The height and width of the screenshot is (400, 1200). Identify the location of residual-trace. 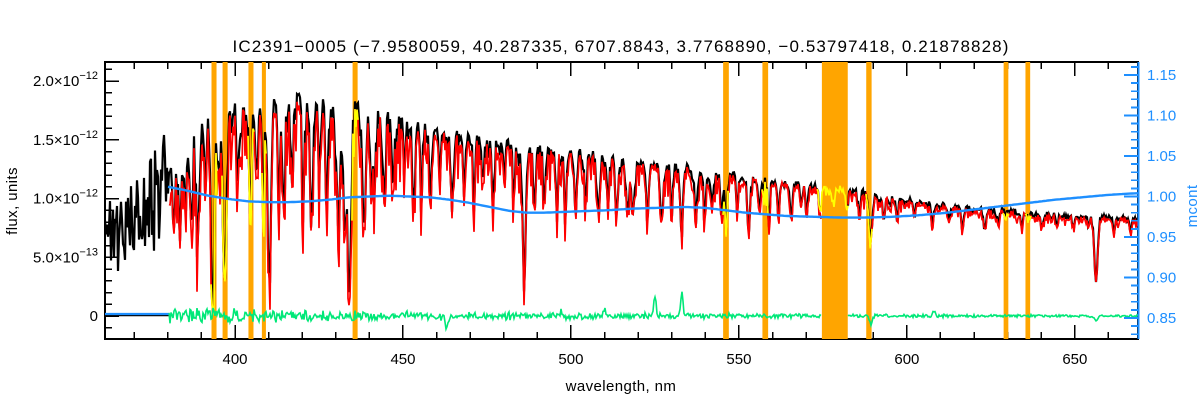
(653, 312).